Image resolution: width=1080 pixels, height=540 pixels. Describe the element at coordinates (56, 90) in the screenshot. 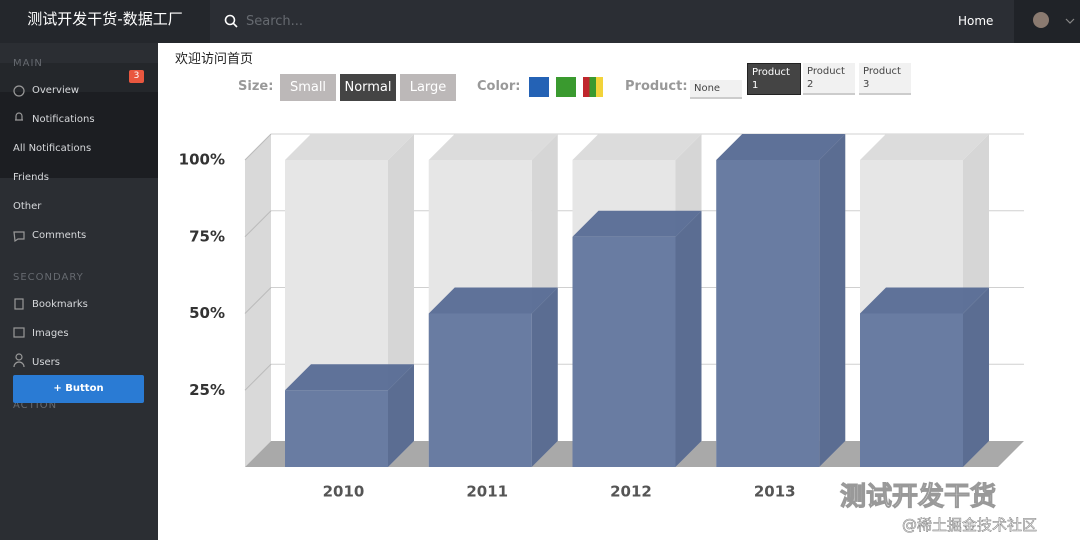

I see `menu-item: Overview` at that location.